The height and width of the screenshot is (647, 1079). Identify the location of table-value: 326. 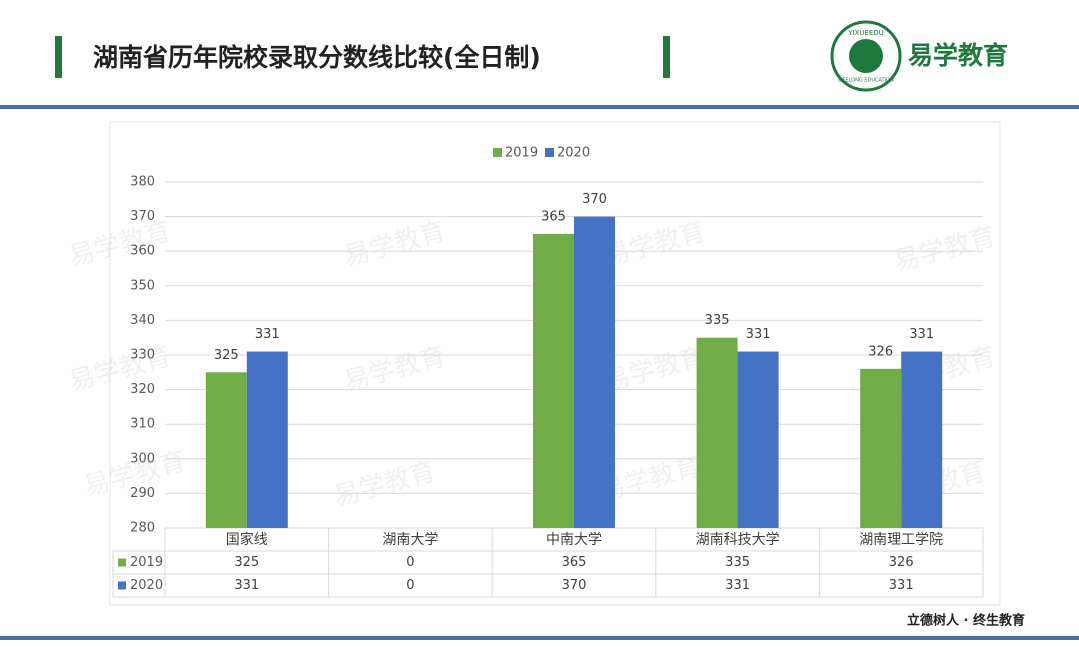
(901, 562).